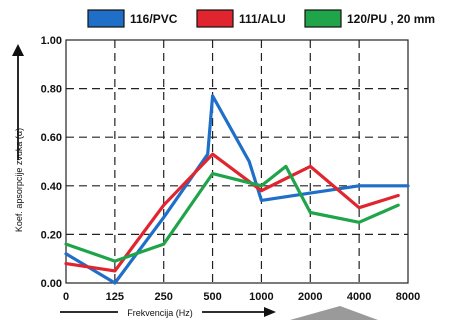 The image size is (459, 325). I want to click on x-tick-label: 1000, so click(261, 297).